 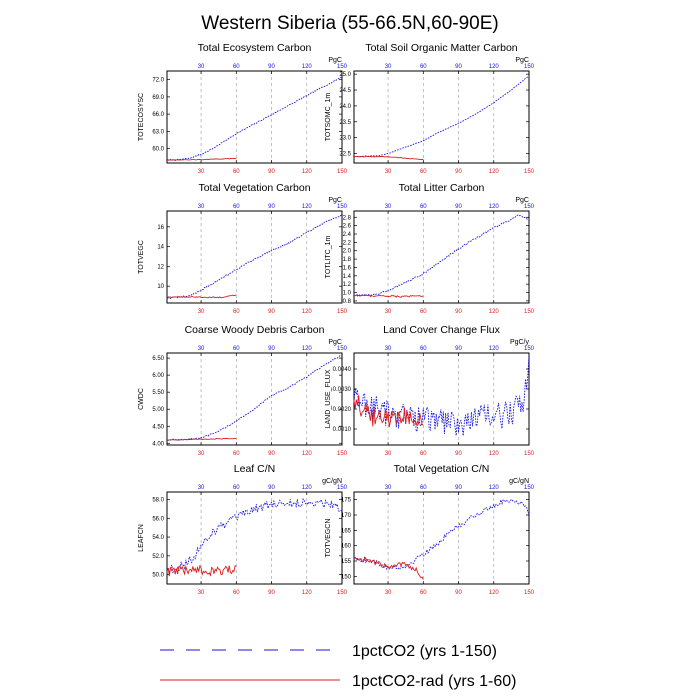 What do you see at coordinates (458, 312) in the screenshot?
I see `x-tick-label-bottom: 90` at bounding box center [458, 312].